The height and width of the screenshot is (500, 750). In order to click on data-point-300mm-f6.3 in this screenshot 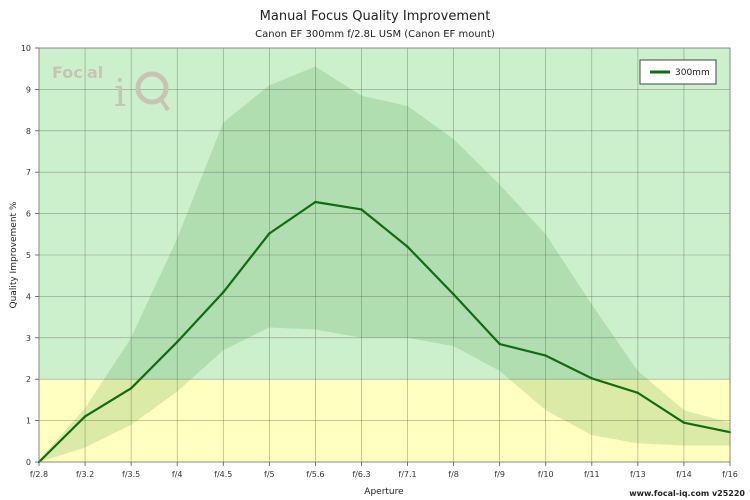, I will do `click(361, 209)`.